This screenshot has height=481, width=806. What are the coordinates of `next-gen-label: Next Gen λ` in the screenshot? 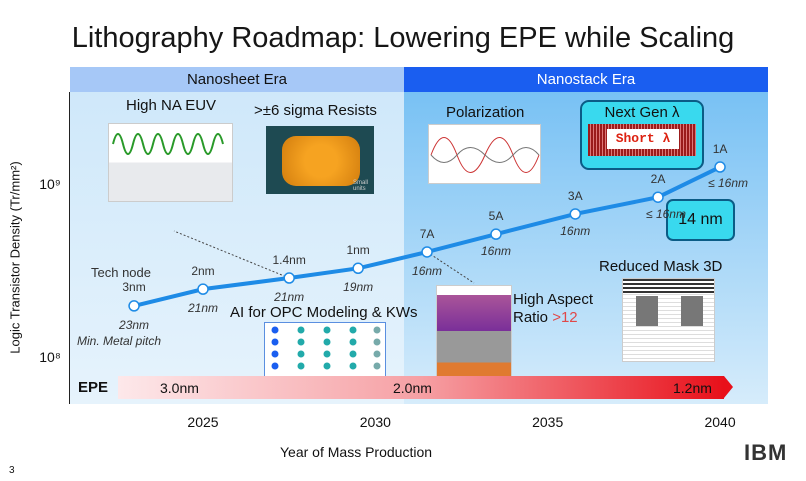 It's located at (642, 112).